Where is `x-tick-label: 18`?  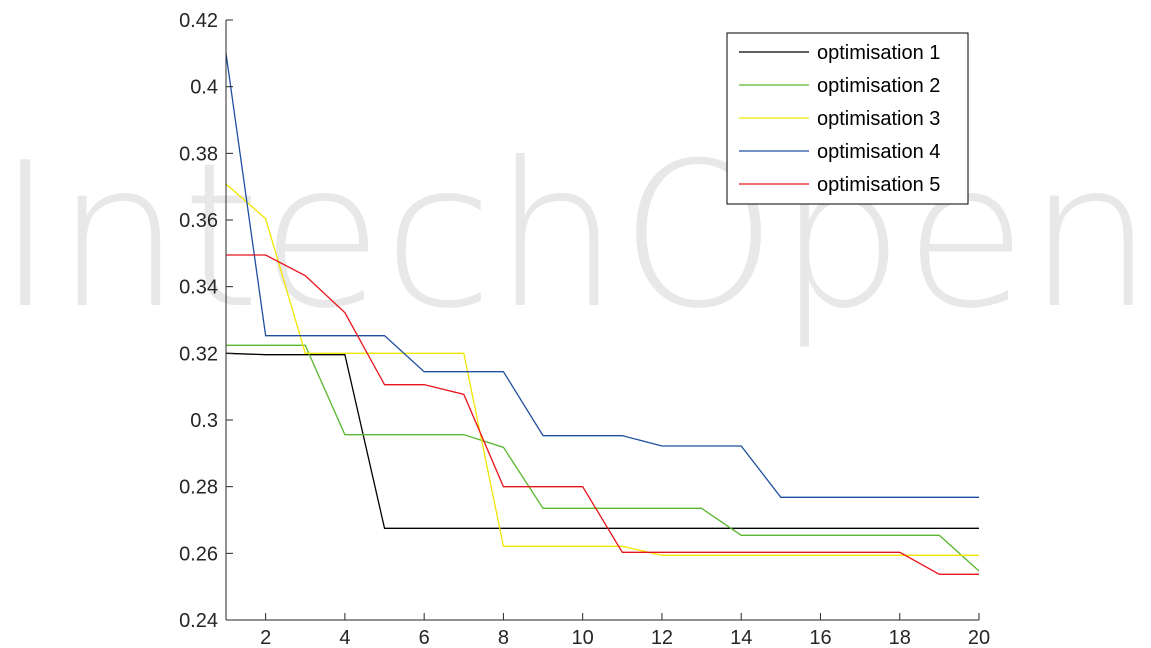 x-tick-label: 18 is located at coordinates (900, 637).